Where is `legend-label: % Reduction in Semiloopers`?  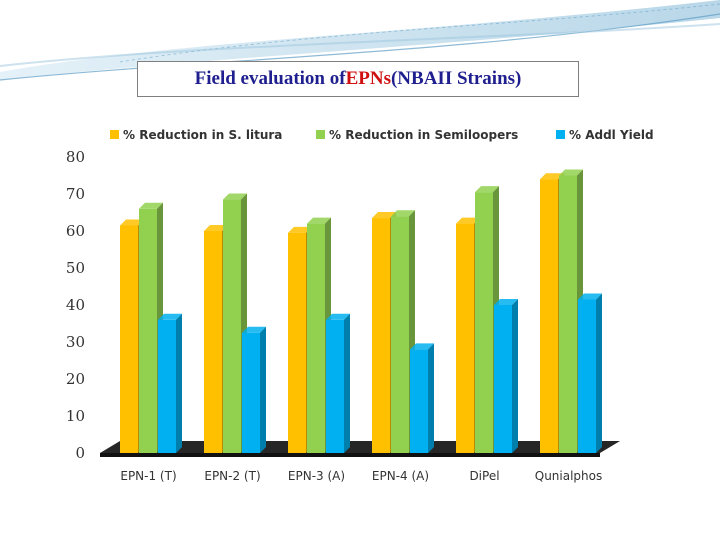 legend-label: % Reduction in Semiloopers is located at coordinates (423, 135).